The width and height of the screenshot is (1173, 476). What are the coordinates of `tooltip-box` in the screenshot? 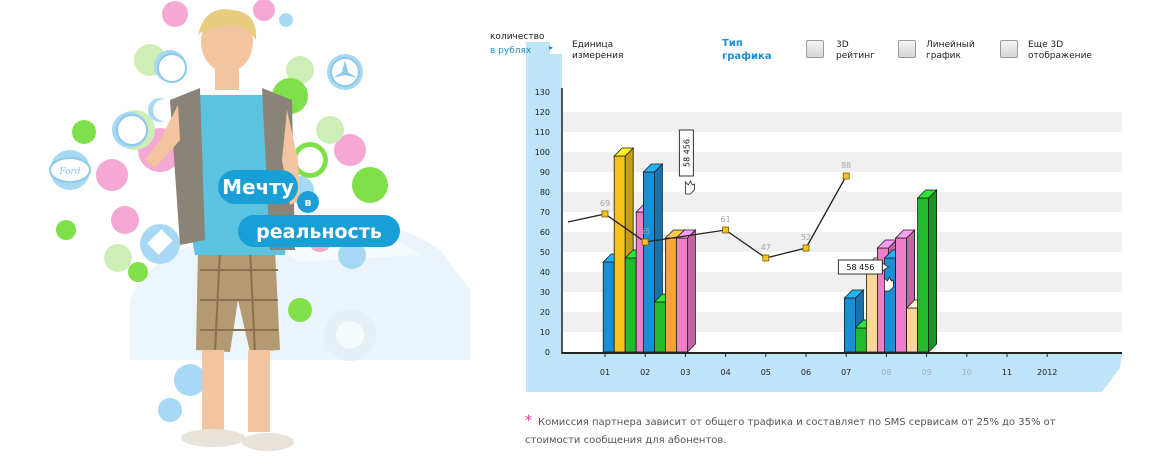 It's located at (686, 153).